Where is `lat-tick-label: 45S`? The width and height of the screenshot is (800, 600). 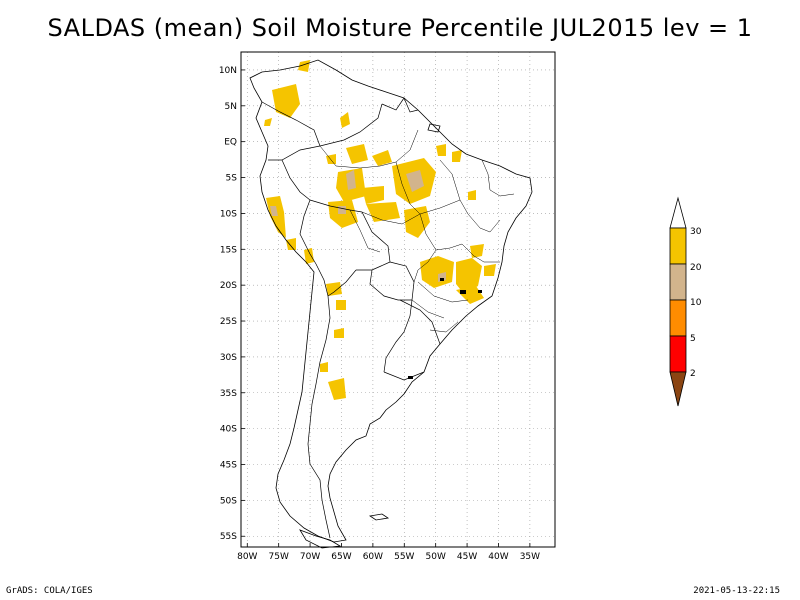
lat-tick-label: 45S is located at coordinates (228, 466).